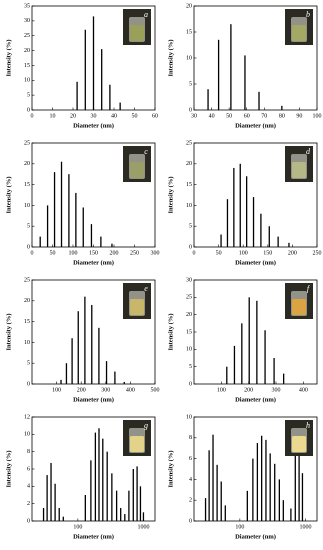  What do you see at coordinates (28, 504) in the screenshot?
I see `y-tick-label: 2` at bounding box center [28, 504].